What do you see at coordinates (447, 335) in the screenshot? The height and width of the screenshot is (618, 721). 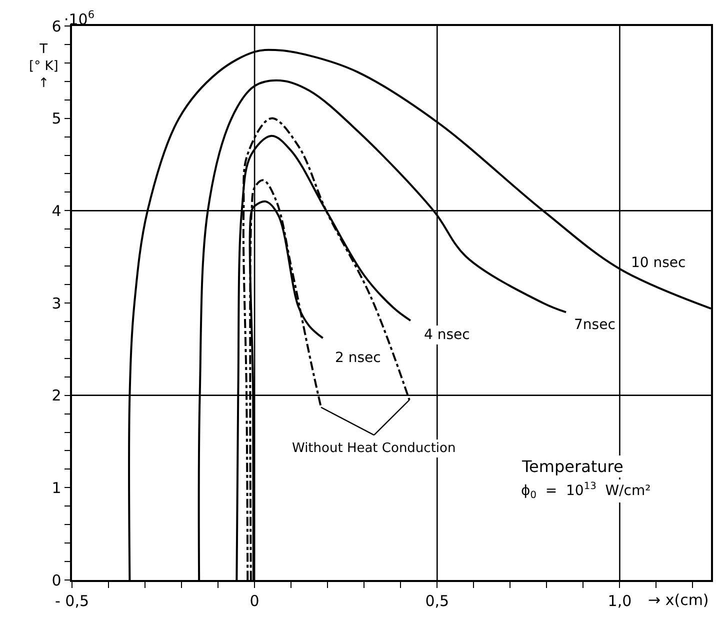 I see `series-label: 4 nsec` at bounding box center [447, 335].